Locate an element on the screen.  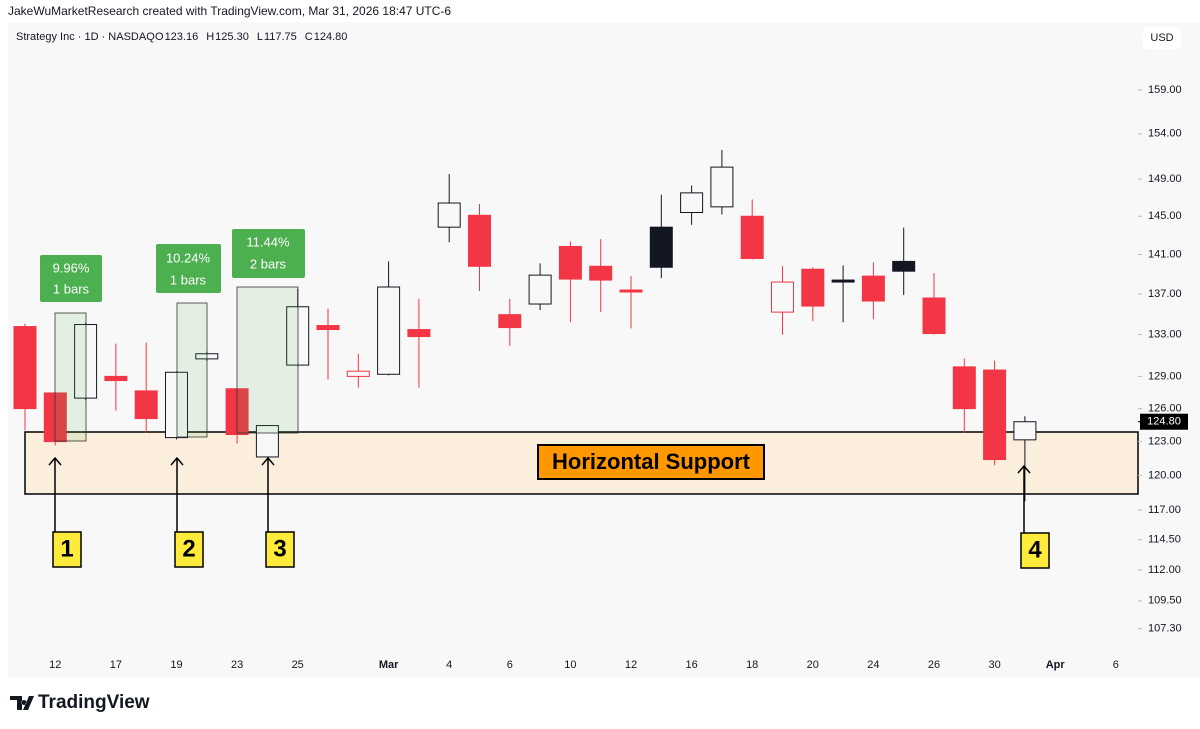
y-tick-label: 145.00 is located at coordinates (1165, 216).